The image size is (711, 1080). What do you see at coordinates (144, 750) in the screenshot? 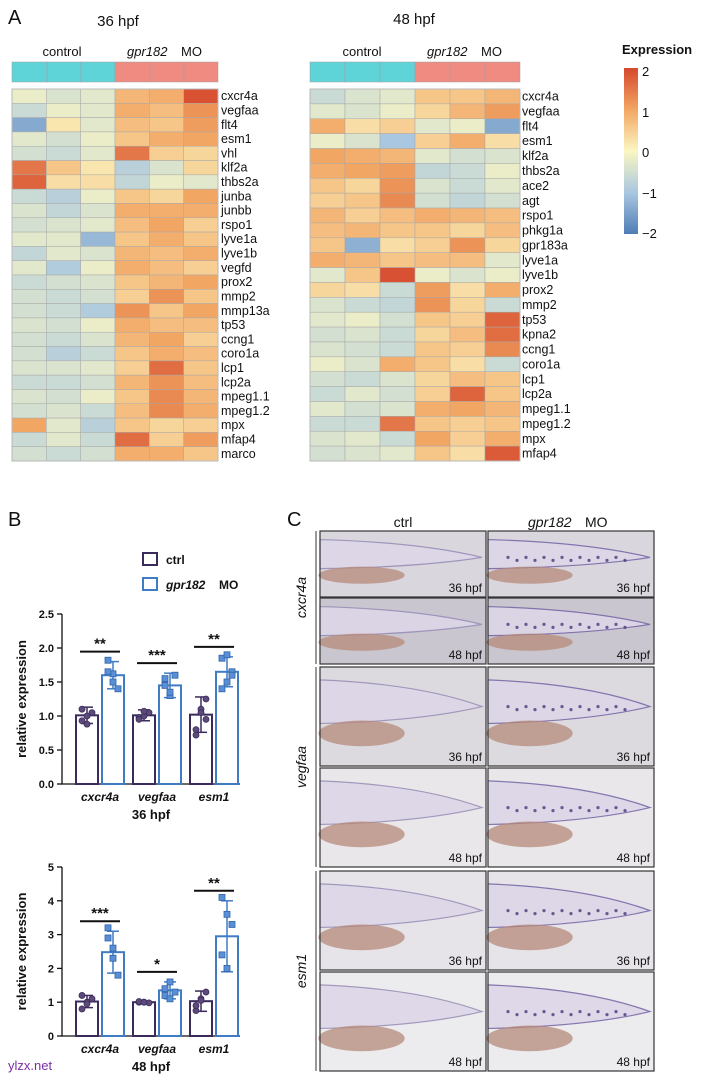
I see `bar-ctrl` at bounding box center [144, 750].